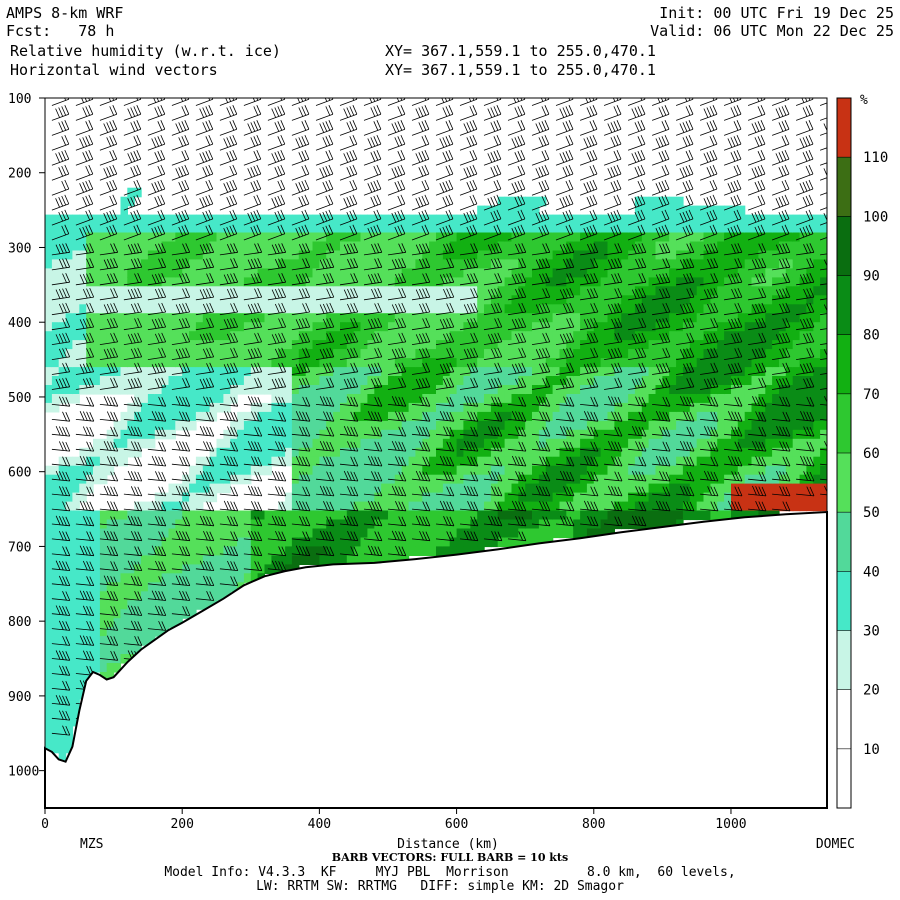  What do you see at coordinates (772, 31) in the screenshot?
I see `valid-time: Valid: 06 UTC Mon 22 Dec 25` at bounding box center [772, 31].